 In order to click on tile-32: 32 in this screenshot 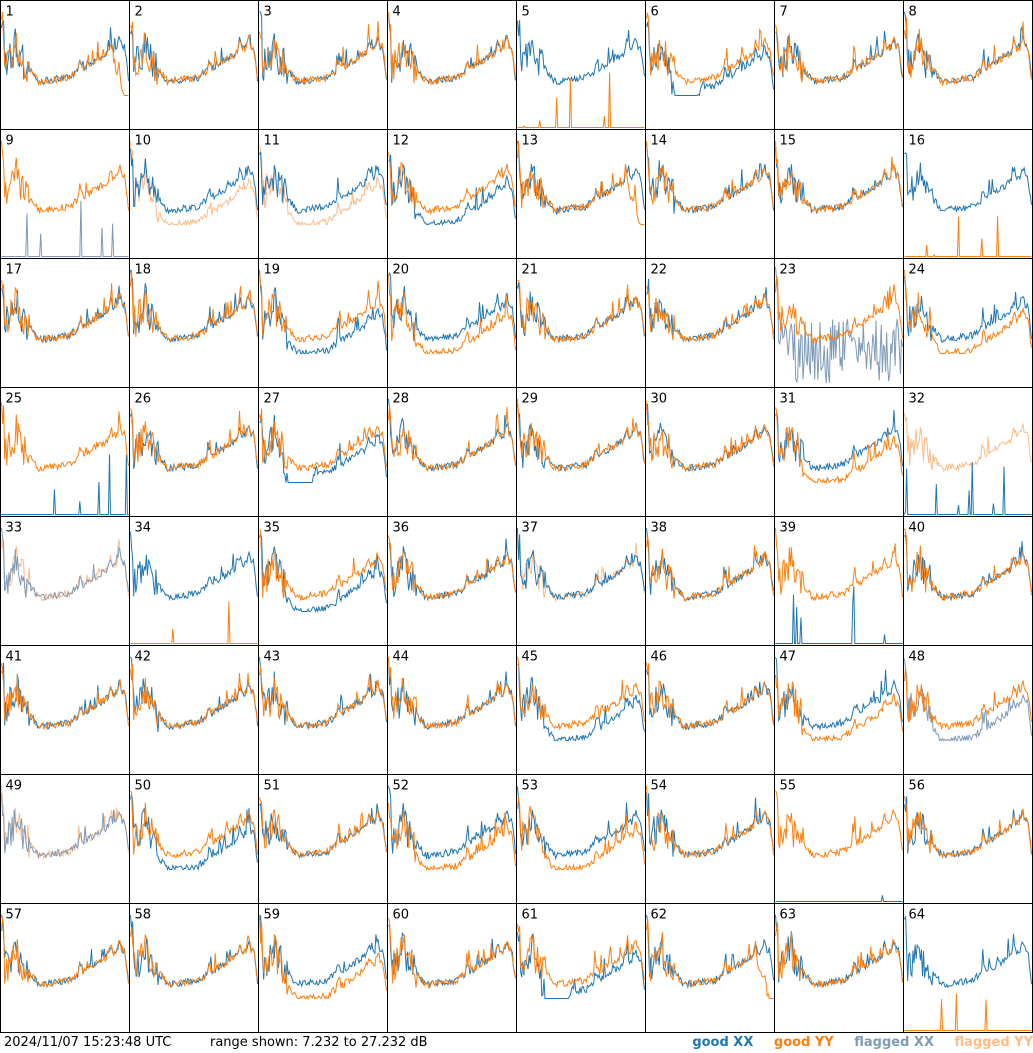, I will do `click(968, 452)`.